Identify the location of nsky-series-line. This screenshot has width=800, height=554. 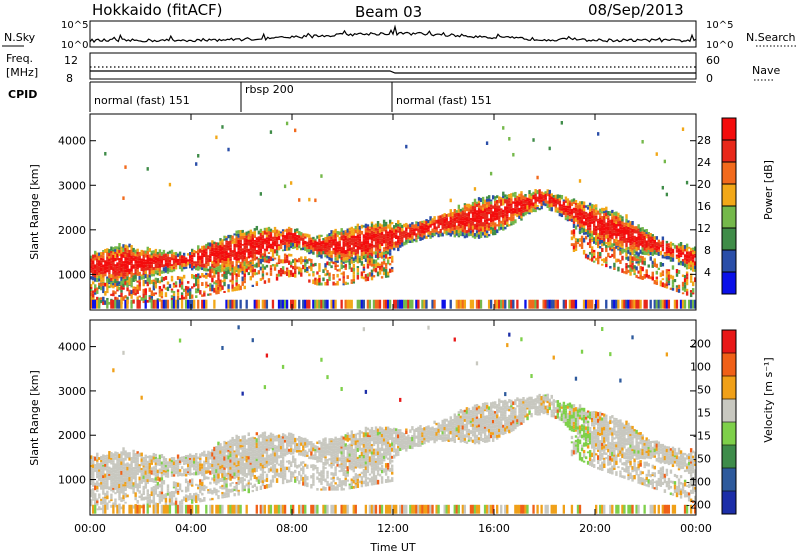
(393, 33).